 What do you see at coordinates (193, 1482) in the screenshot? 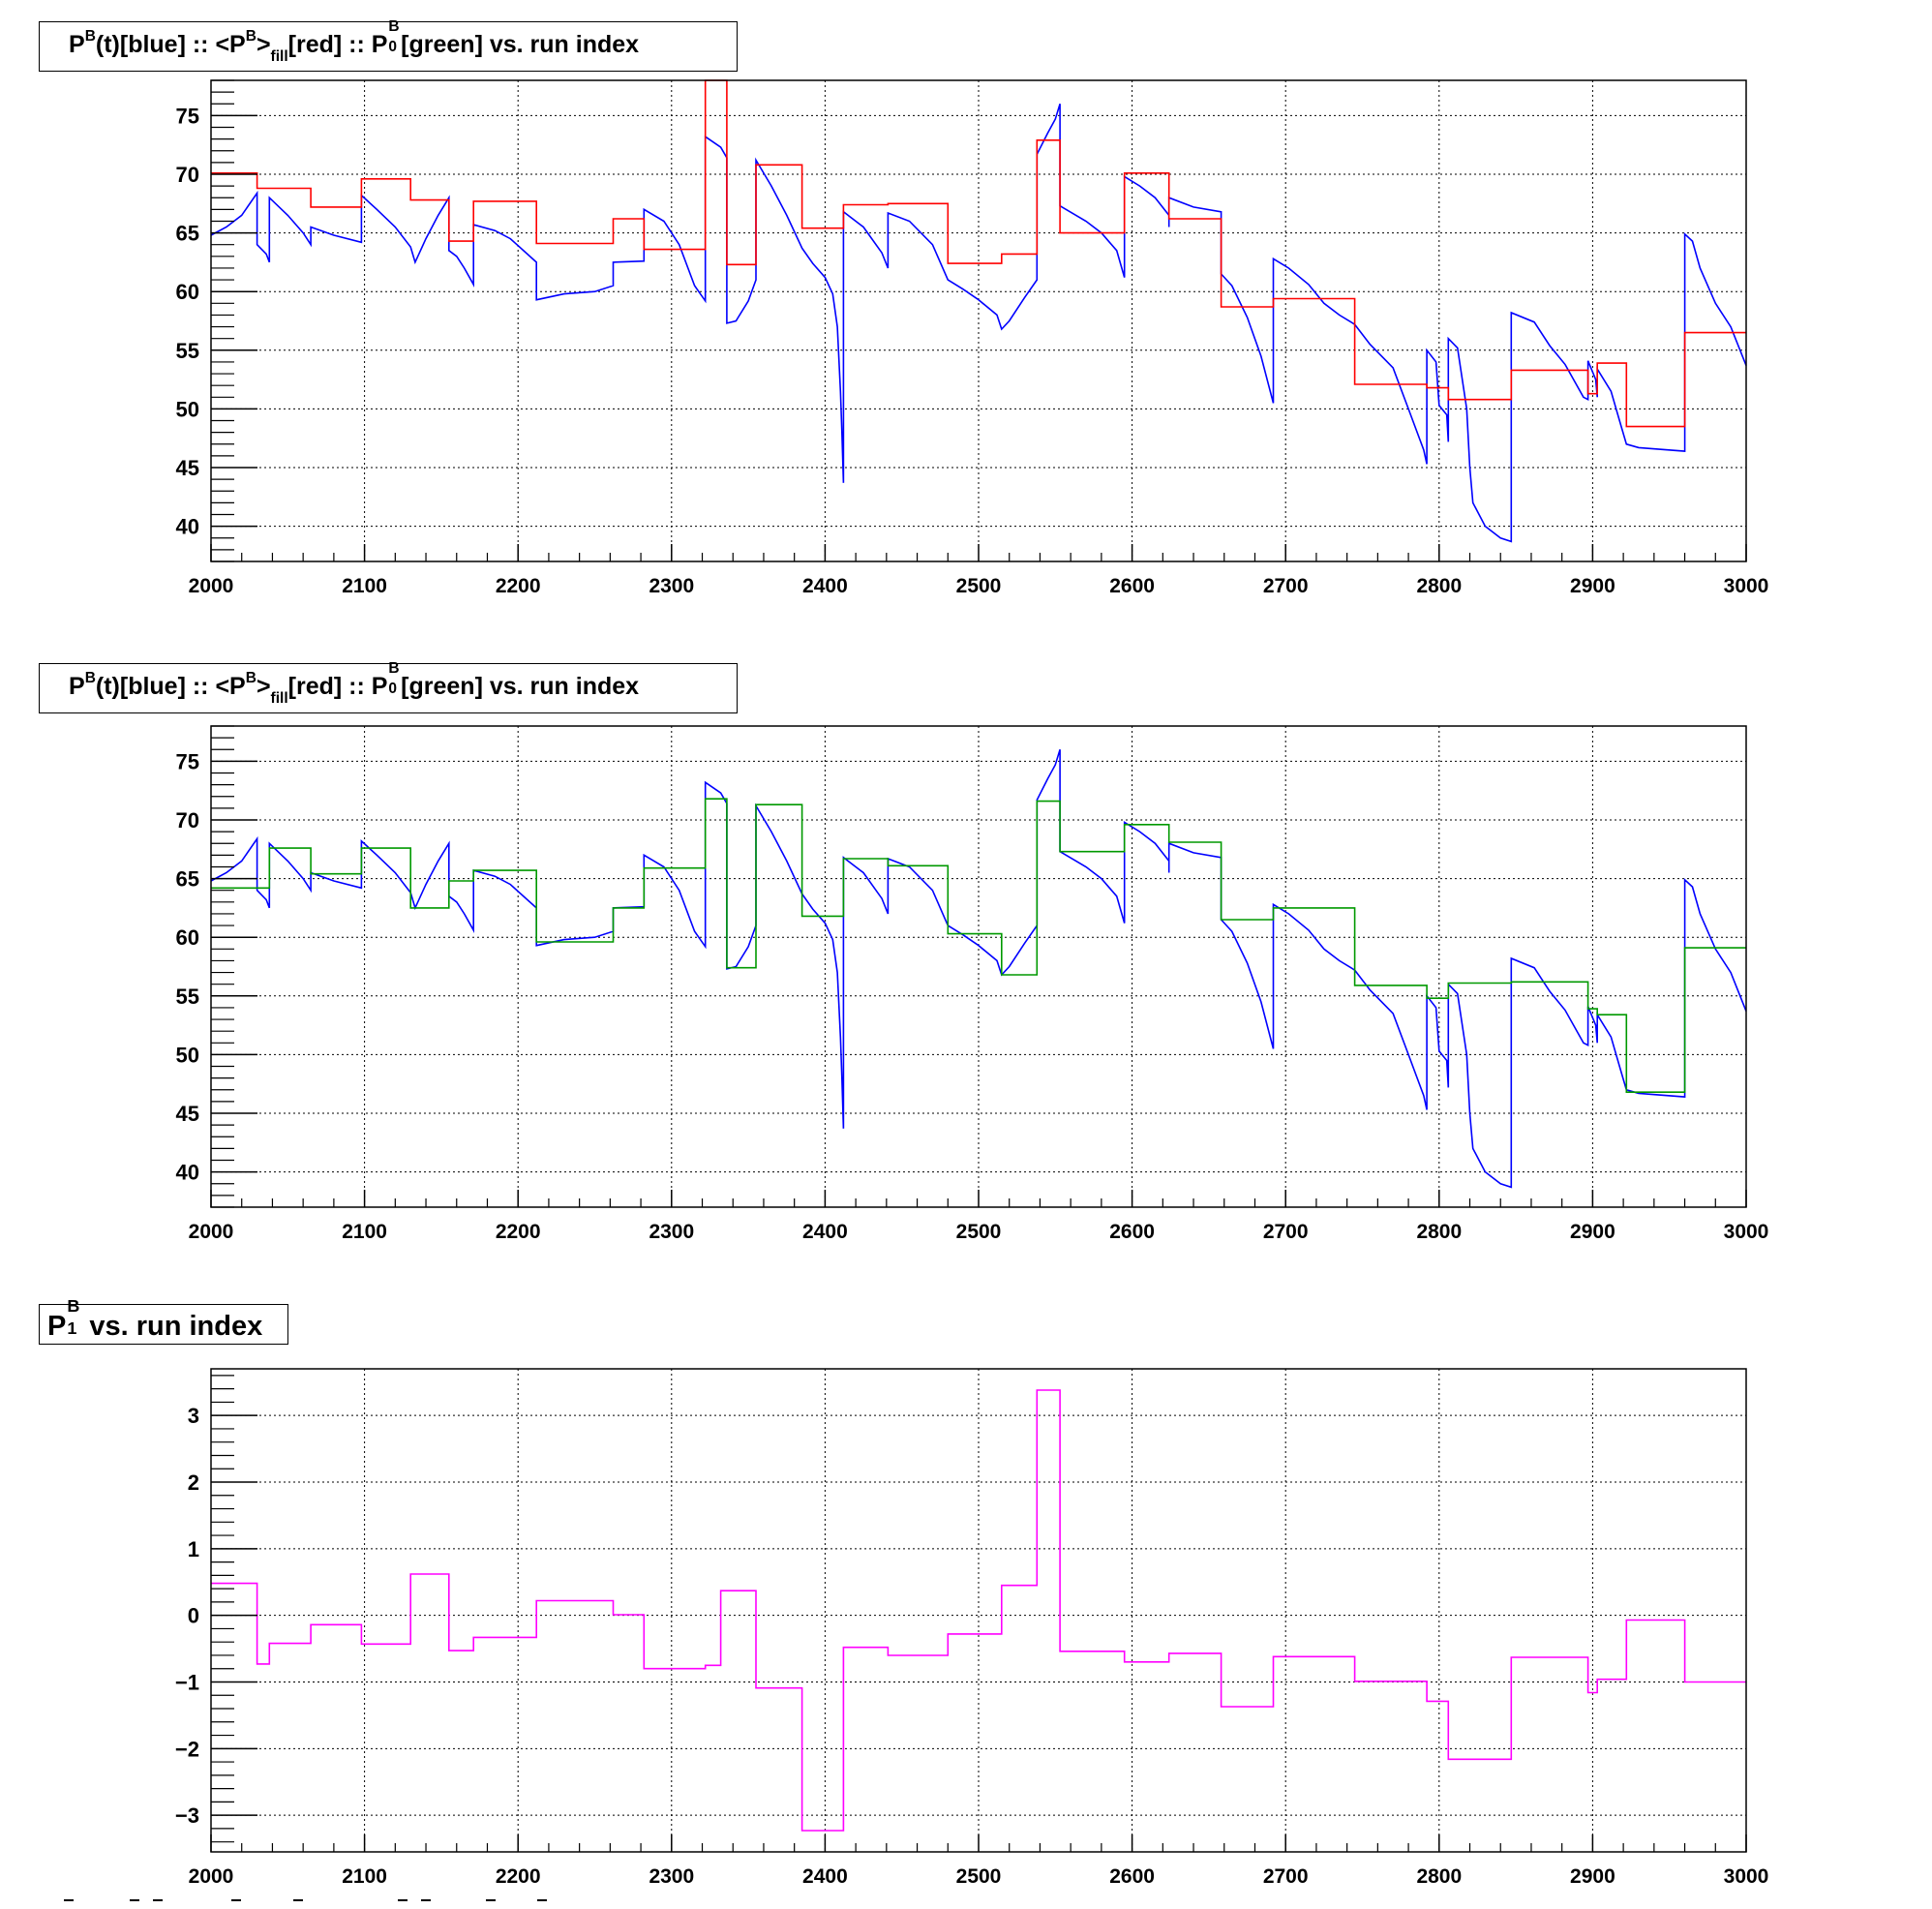
I see `y-tick-label: 2` at bounding box center [193, 1482].